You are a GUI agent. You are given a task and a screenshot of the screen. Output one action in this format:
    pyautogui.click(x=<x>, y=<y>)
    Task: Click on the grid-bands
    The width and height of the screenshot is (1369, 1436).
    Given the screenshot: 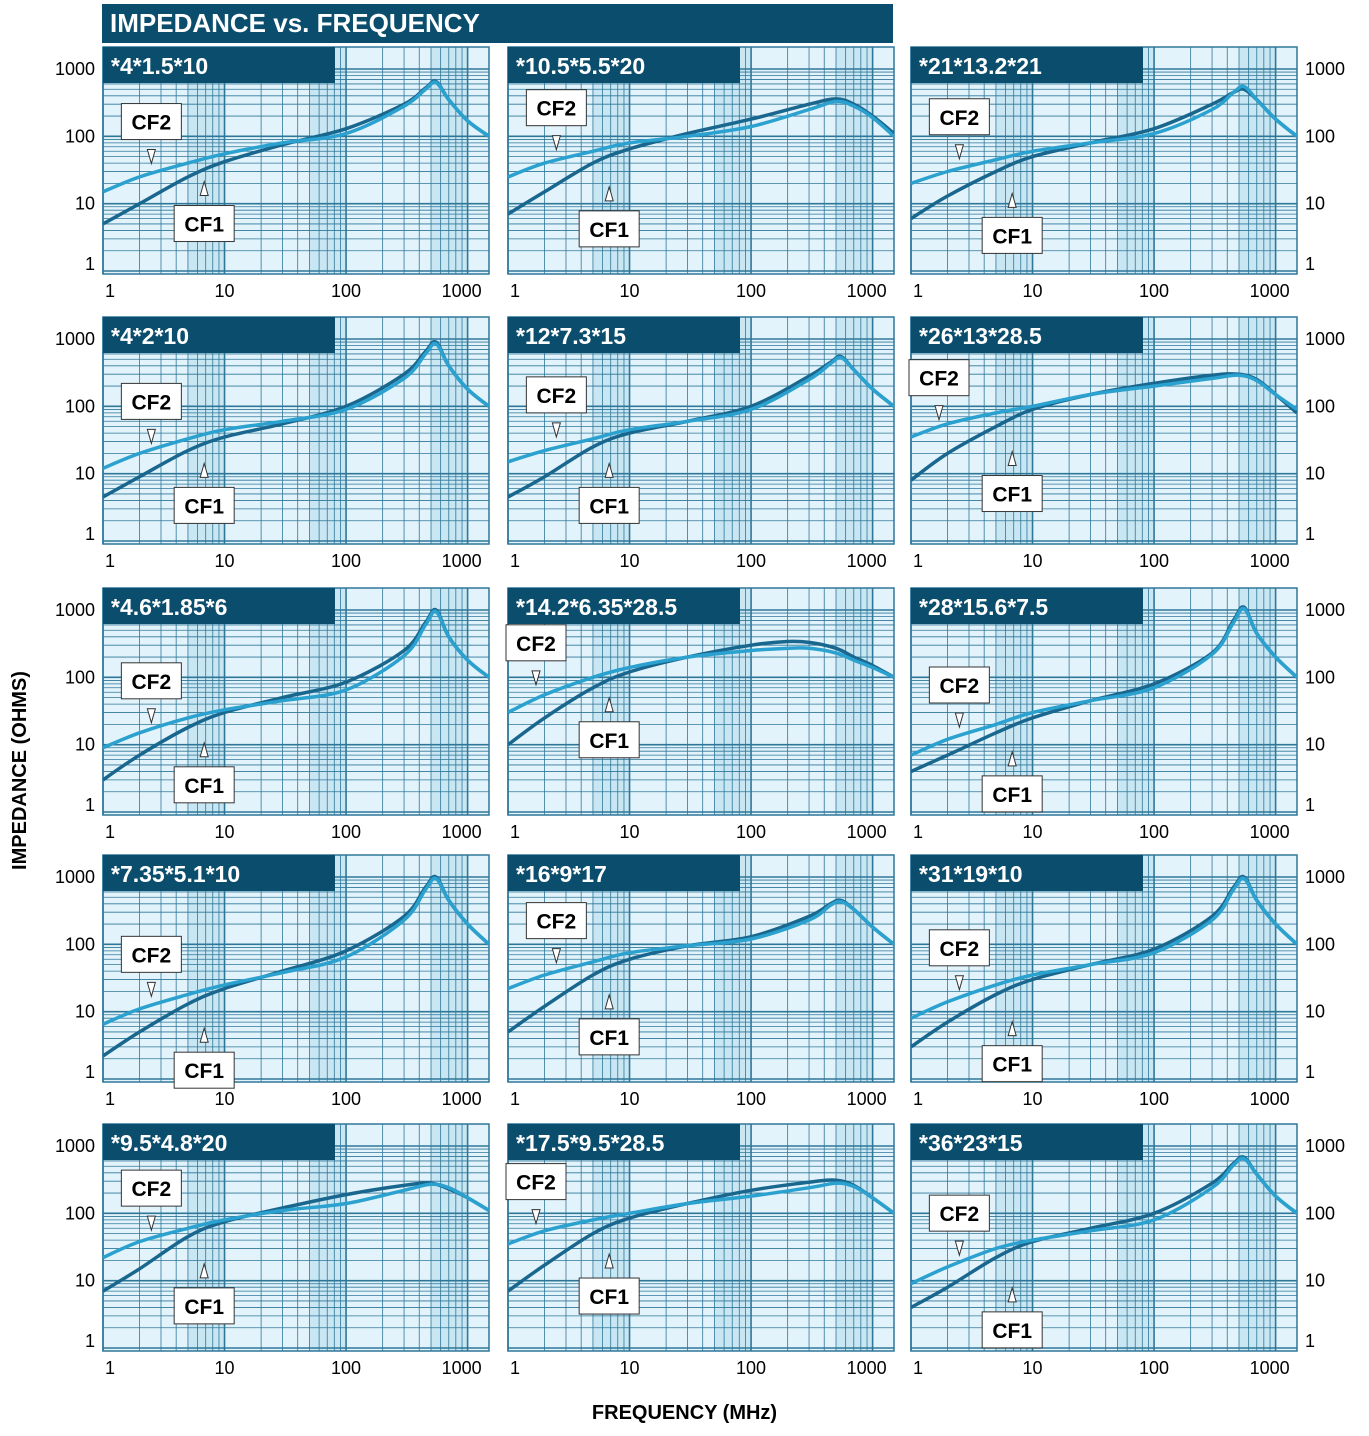 What is the action you would take?
    pyautogui.click(x=732, y=701)
    